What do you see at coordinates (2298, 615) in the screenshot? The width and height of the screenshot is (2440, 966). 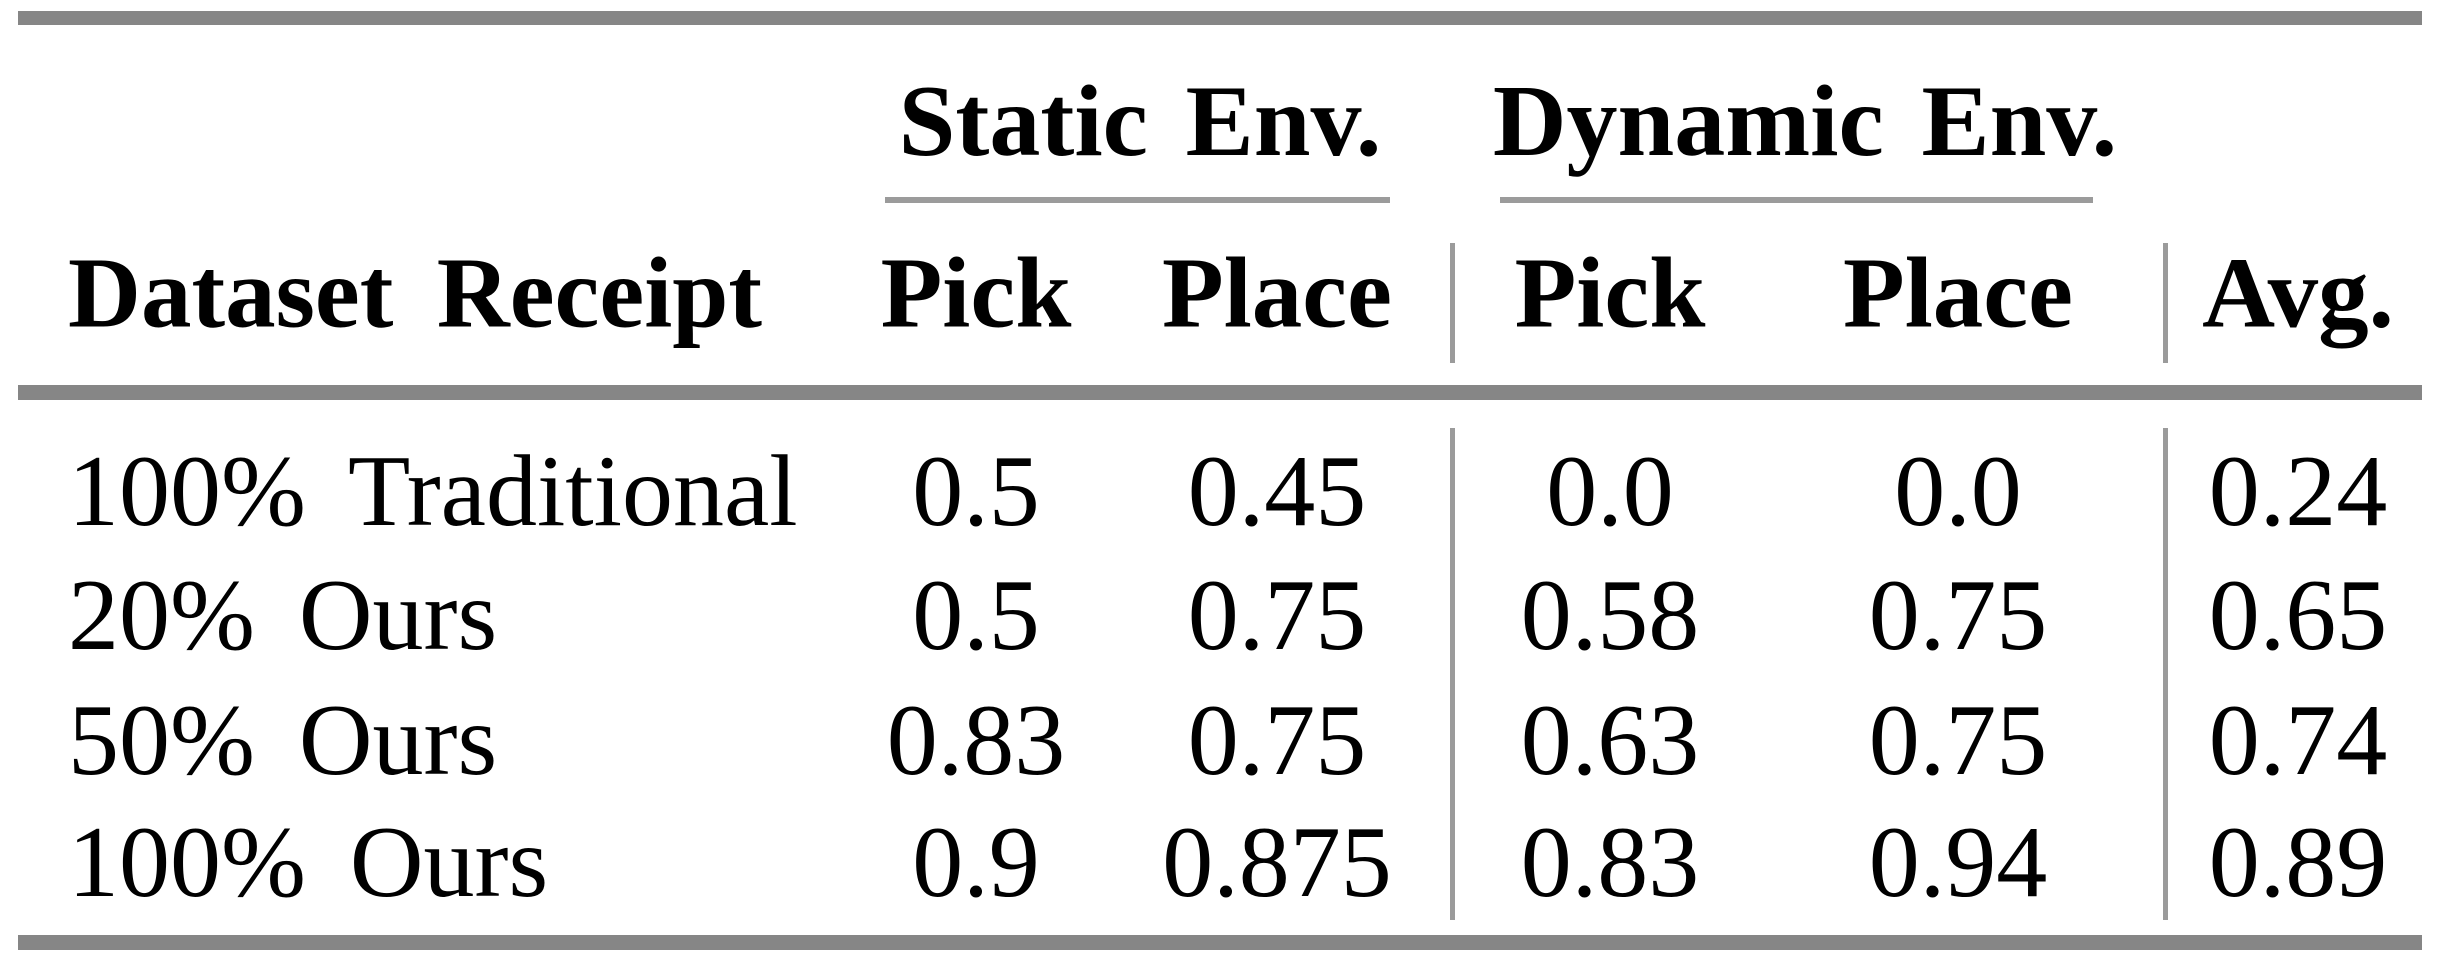 I see `cell-avg: 0.65` at bounding box center [2298, 615].